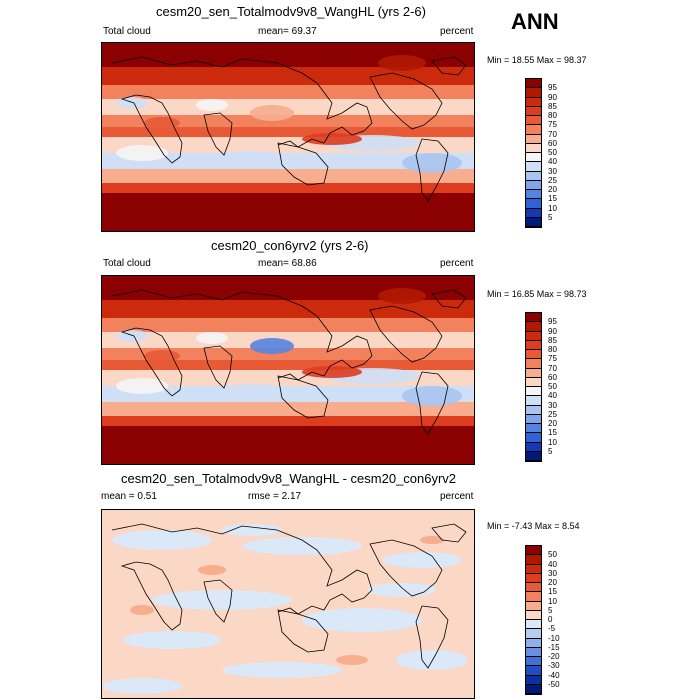 This screenshot has width=700, height=700. I want to click on season-label: ANN, so click(535, 21).